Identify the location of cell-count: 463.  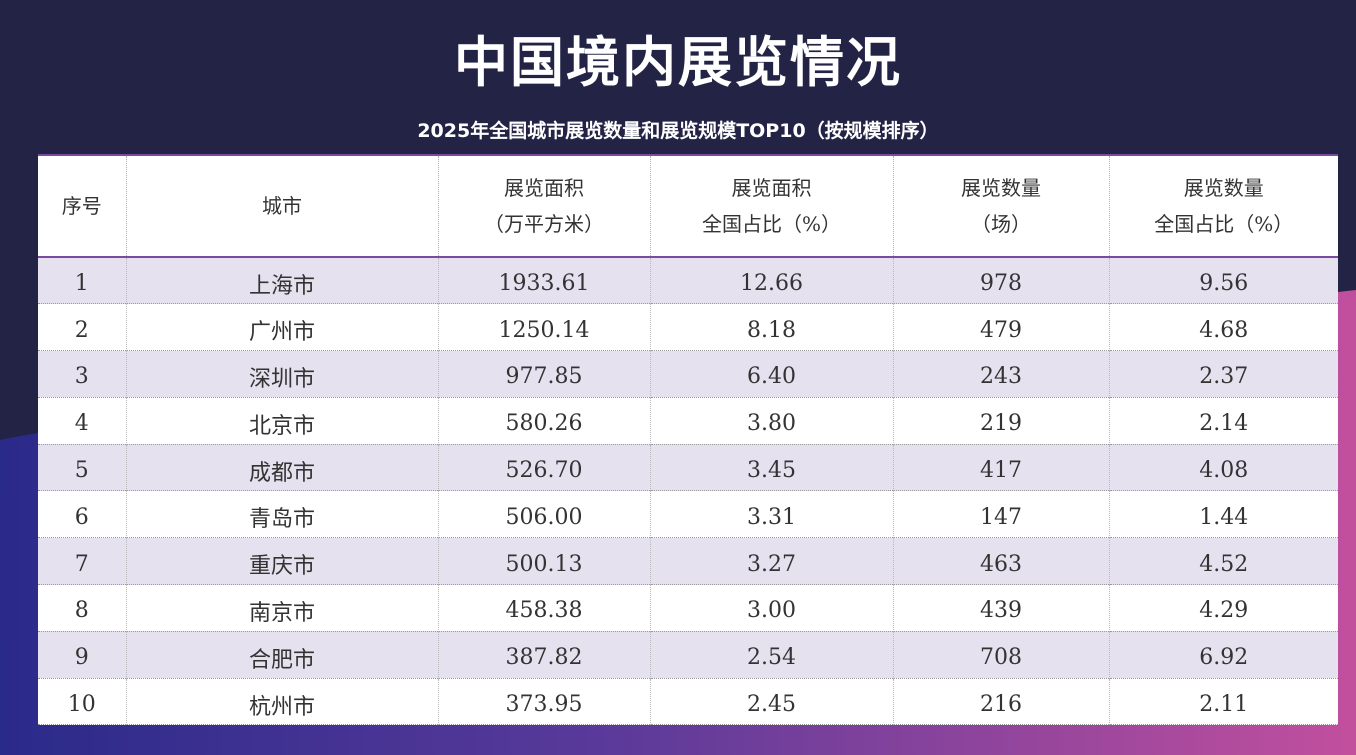
(1000, 561).